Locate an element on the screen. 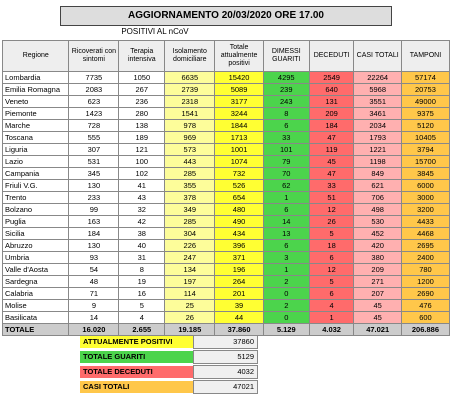 Image resolution: width=450 pixels, height=403 pixels. column-header: Terapia intensiva is located at coordinates (142, 56).